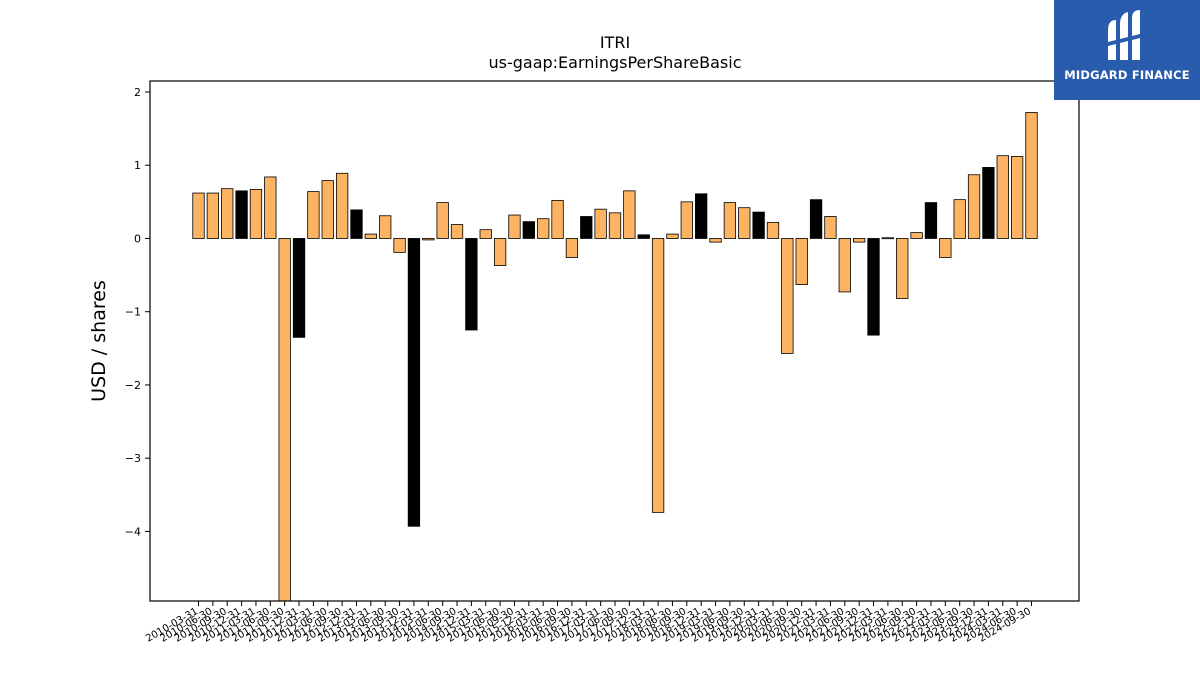 The height and width of the screenshot is (675, 1200). I want to click on midgard-finance-logo: MIDGARD FINANCE, so click(1127, 50).